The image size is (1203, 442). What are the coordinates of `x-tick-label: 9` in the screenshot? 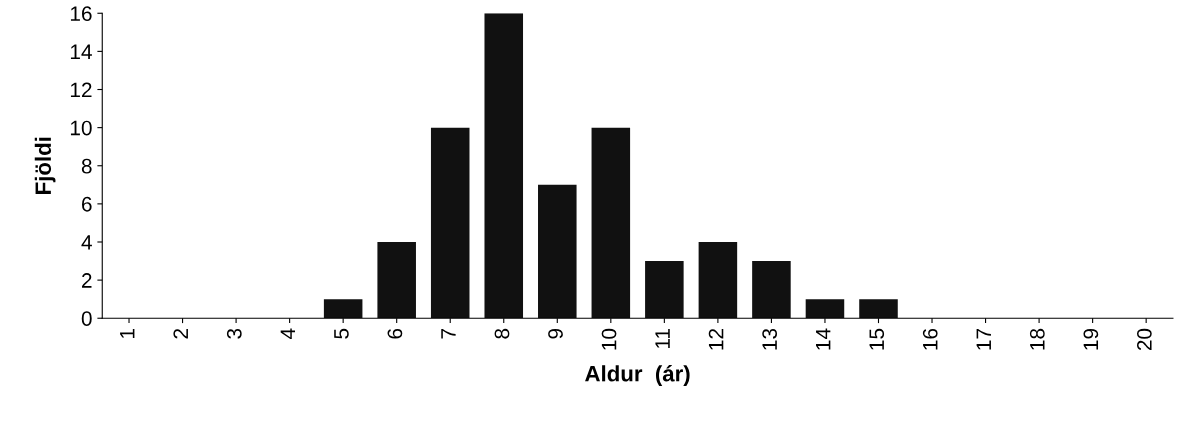 It's located at (555, 333).